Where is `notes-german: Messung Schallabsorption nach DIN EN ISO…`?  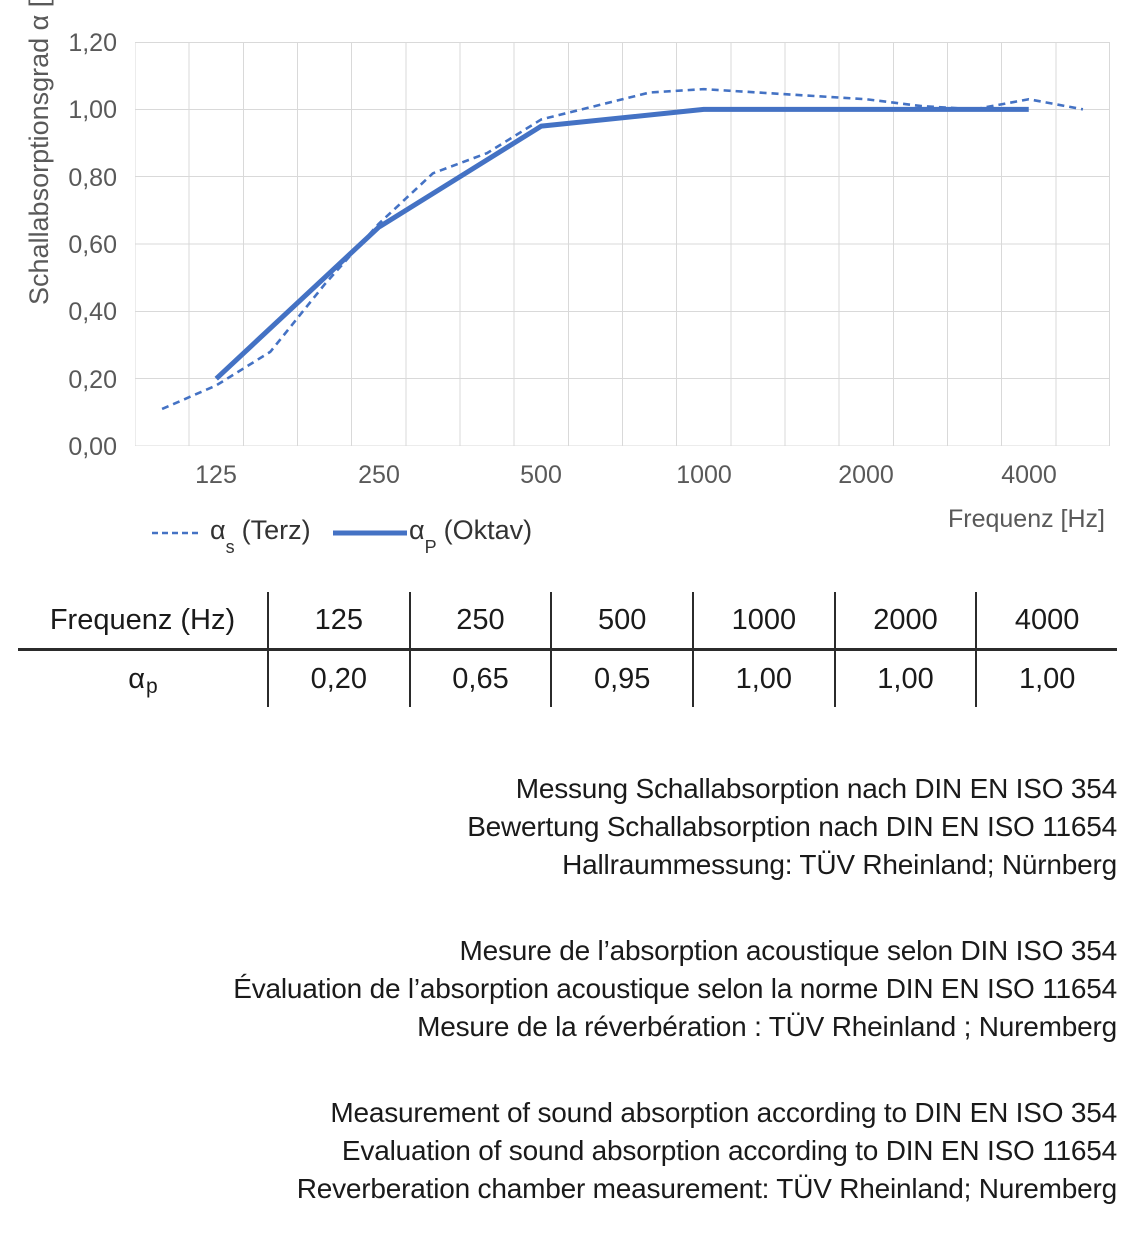
notes-german: Messung Schallabsorption nach DIN EN ISO… is located at coordinates (567, 827).